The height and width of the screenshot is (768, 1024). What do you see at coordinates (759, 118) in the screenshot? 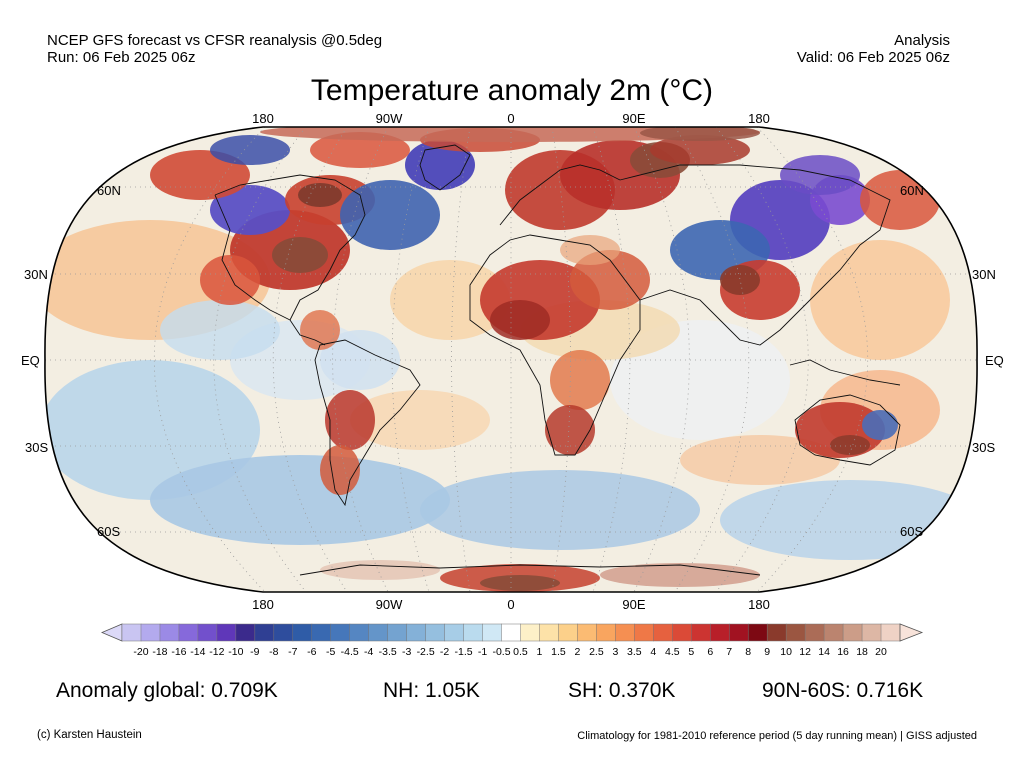
I see `lon-label-top-180e: 180` at bounding box center [759, 118].